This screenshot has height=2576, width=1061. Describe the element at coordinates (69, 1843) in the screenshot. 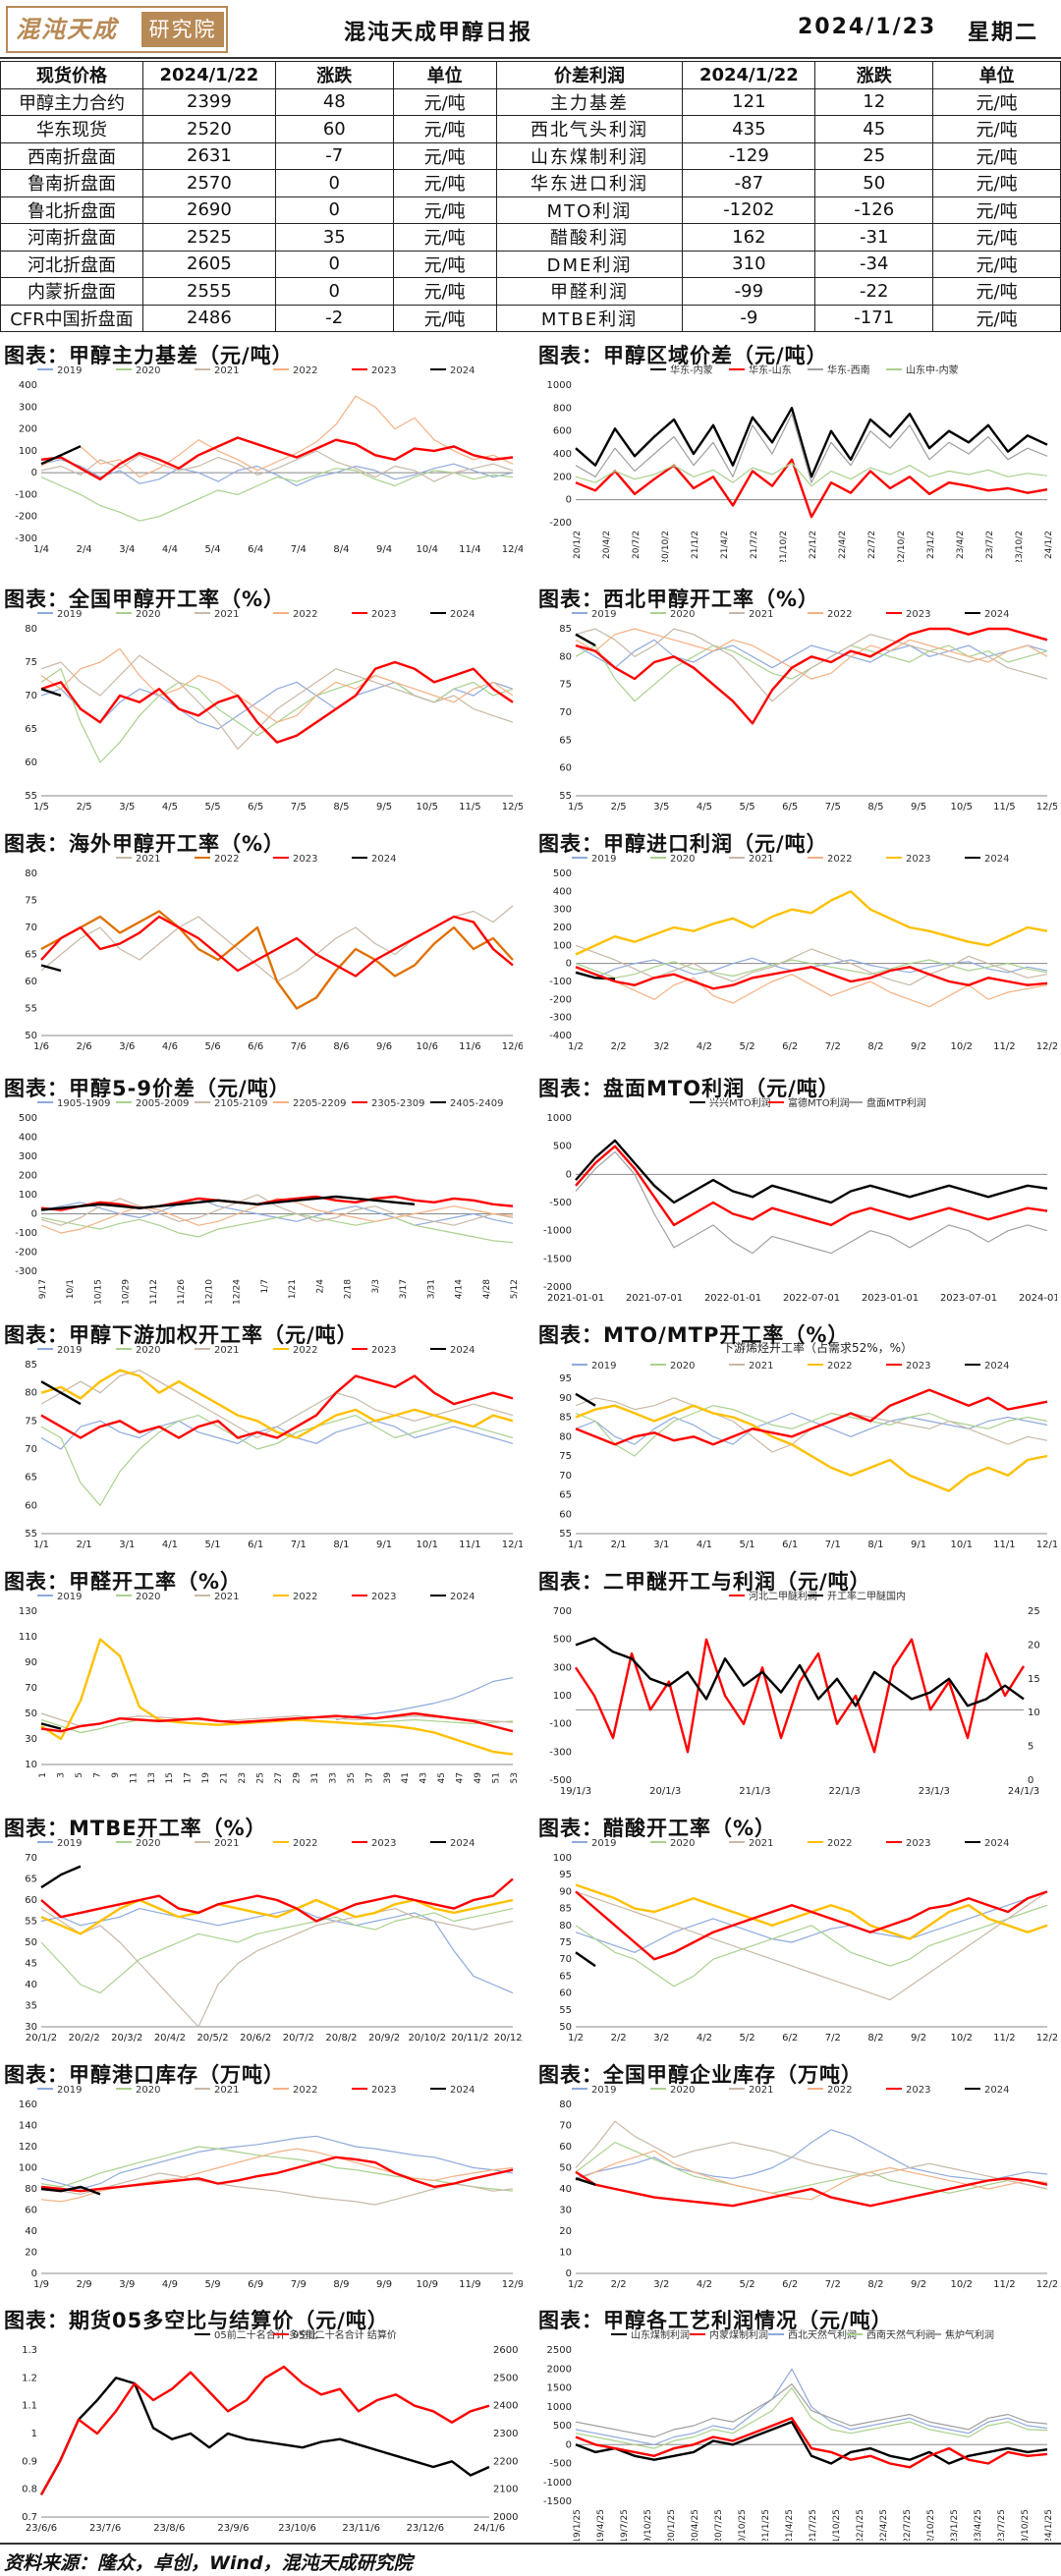

I see `legend-label: 2019` at that location.